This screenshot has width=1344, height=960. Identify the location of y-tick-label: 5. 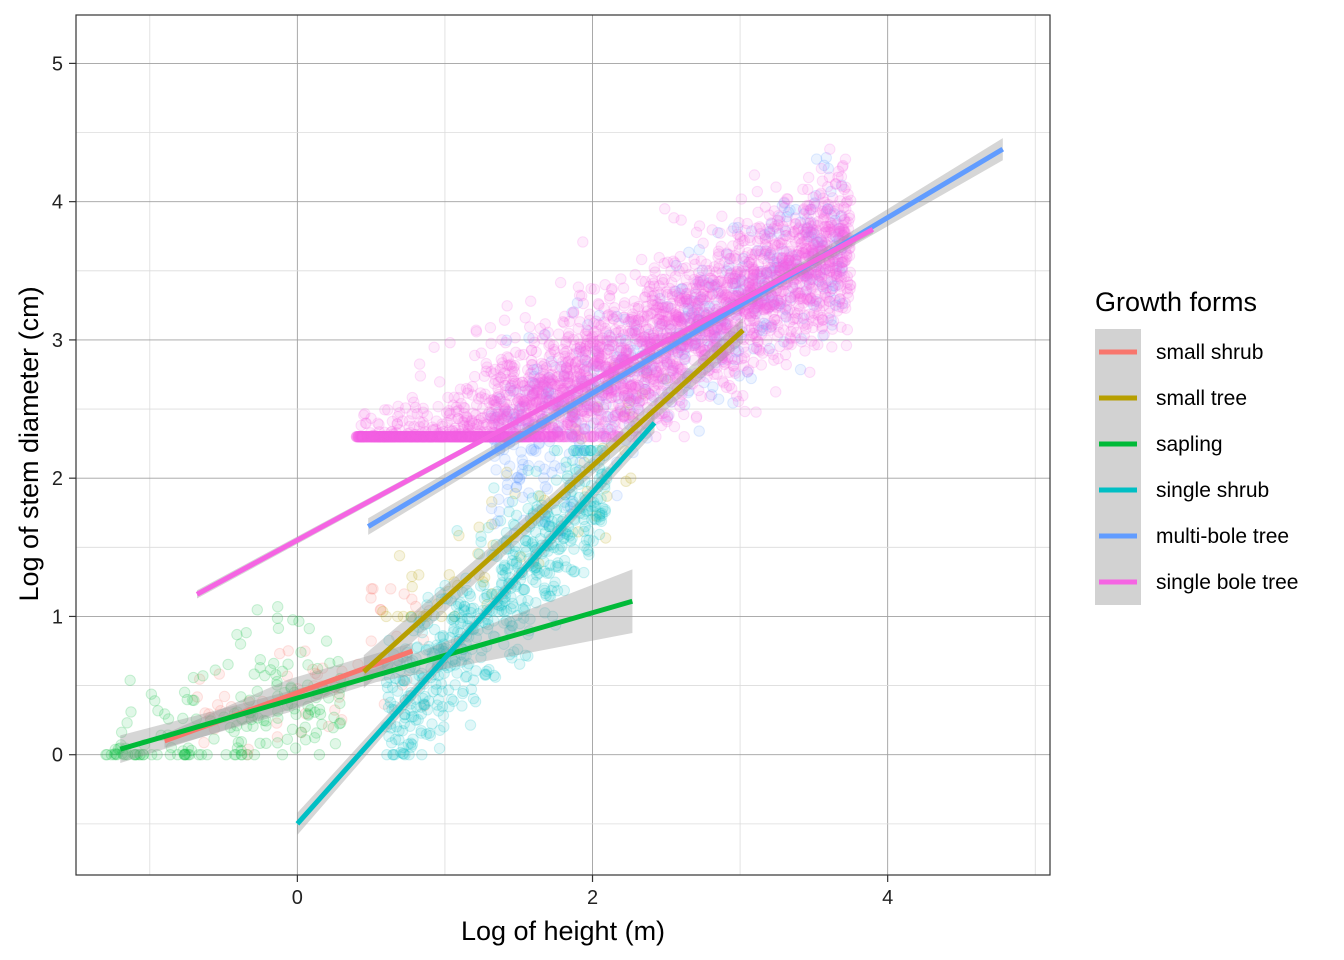
(57, 64).